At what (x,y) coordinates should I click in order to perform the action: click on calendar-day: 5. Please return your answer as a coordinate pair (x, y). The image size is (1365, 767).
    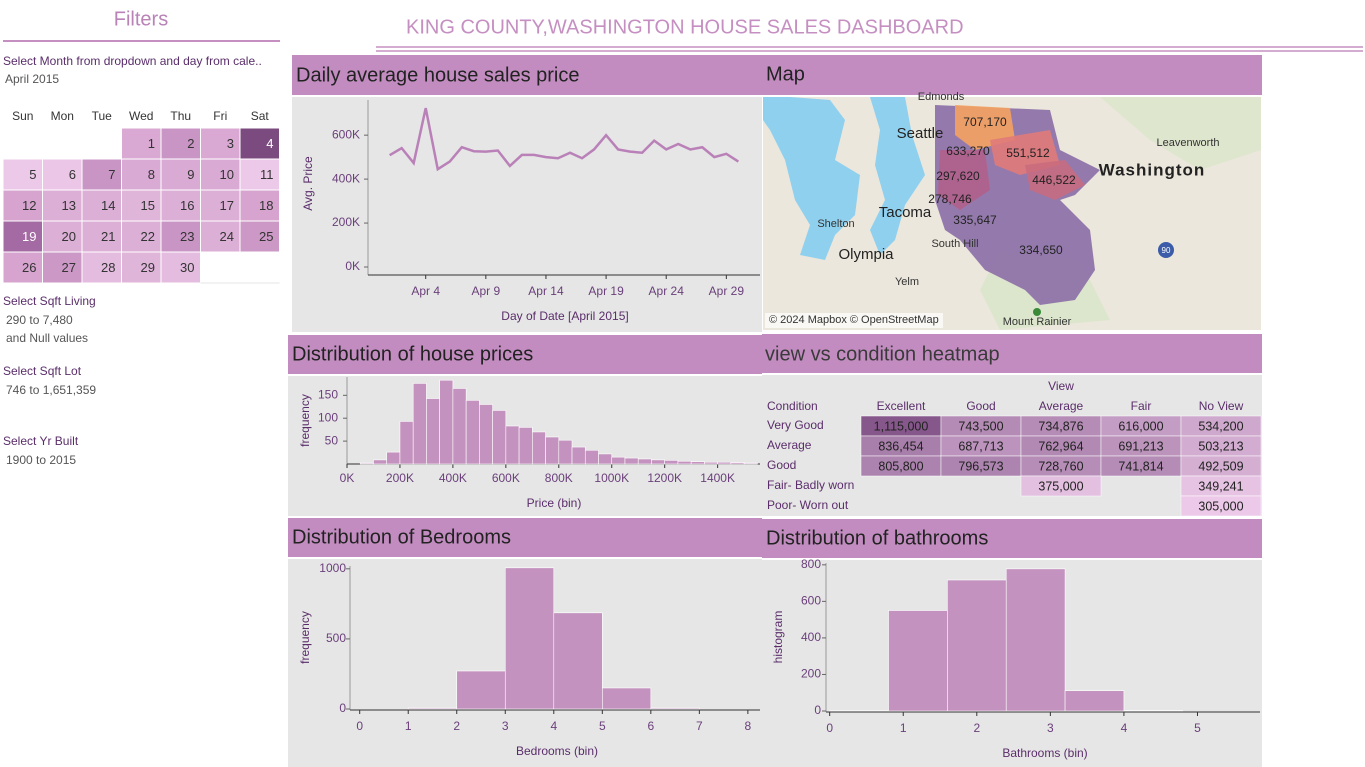
    Looking at the image, I should click on (22, 174).